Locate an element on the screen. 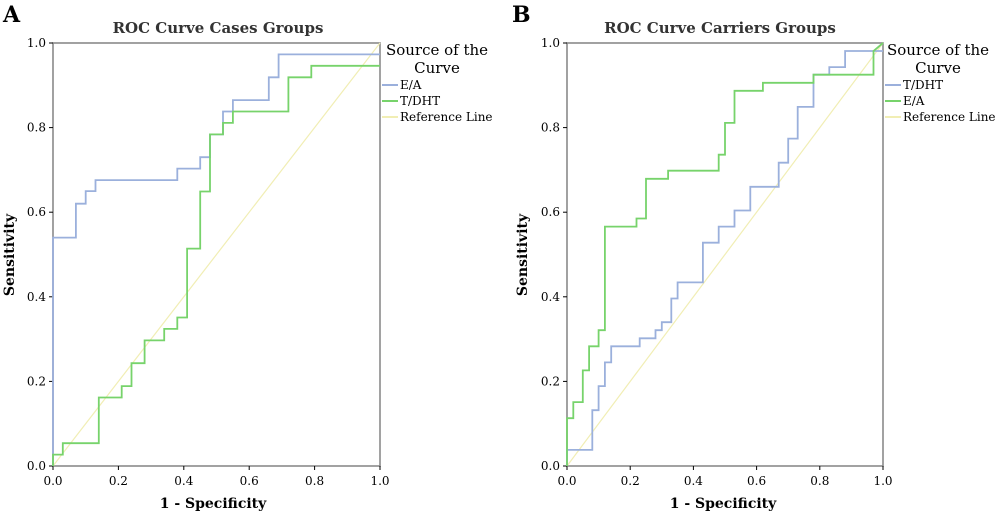  panel-b-legend-title-line1: Source of the is located at coordinates (938, 50).